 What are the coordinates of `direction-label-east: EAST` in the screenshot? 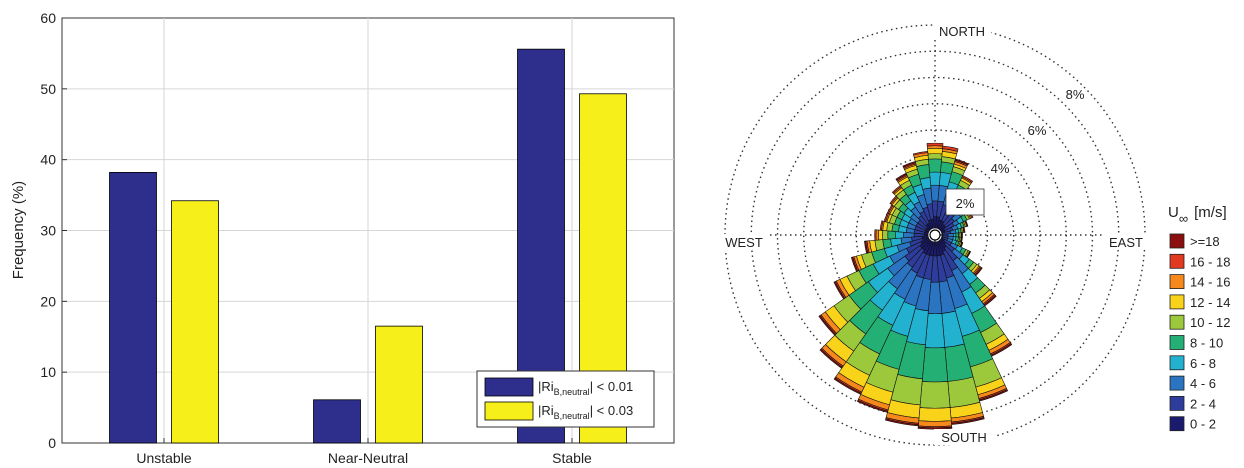 It's located at (1126, 242).